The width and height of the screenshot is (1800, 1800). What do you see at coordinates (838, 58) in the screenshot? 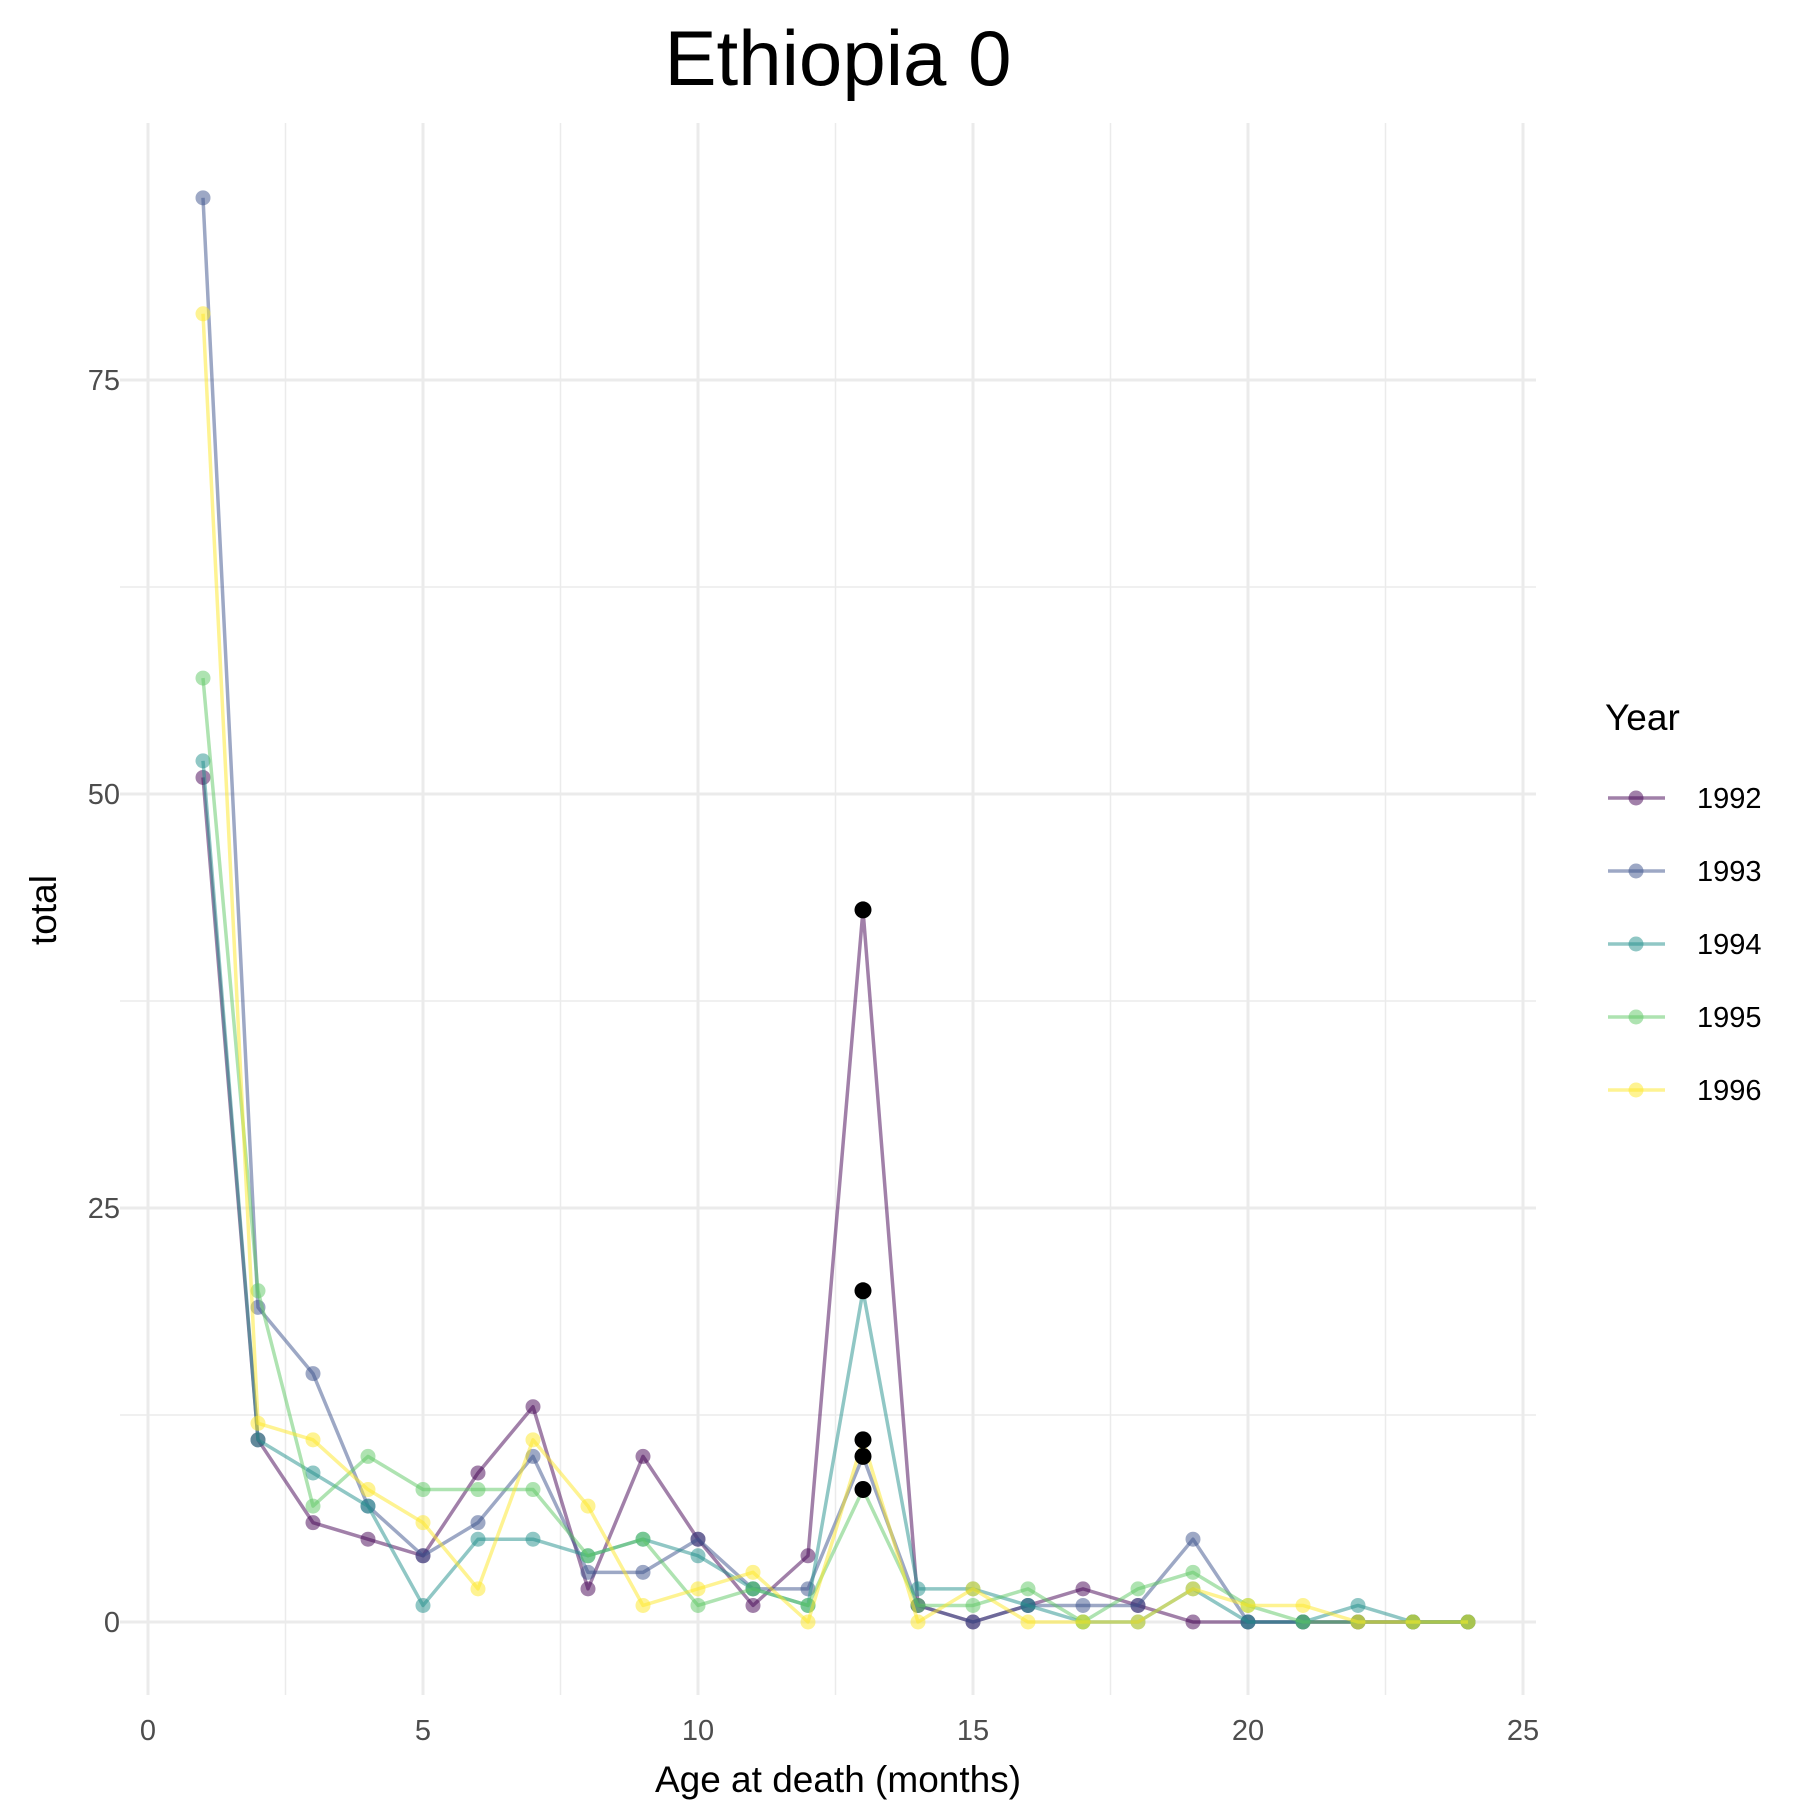
I see `chart-title: Ethiopia 0` at bounding box center [838, 58].